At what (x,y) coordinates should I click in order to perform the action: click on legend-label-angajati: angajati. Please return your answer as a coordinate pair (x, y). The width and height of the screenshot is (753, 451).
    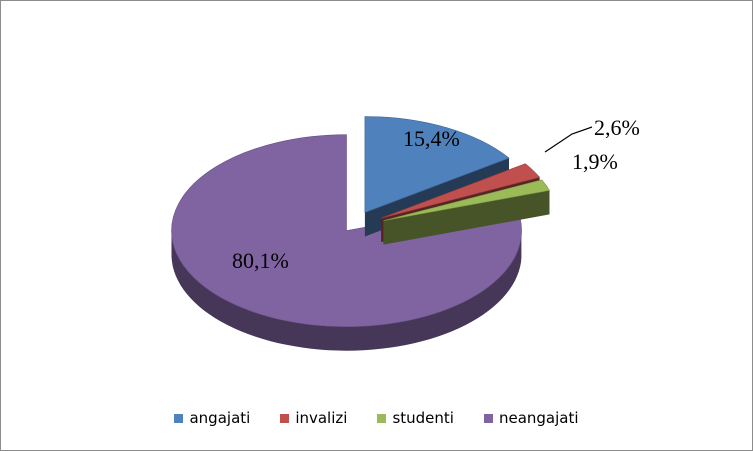
    Looking at the image, I should click on (220, 418).